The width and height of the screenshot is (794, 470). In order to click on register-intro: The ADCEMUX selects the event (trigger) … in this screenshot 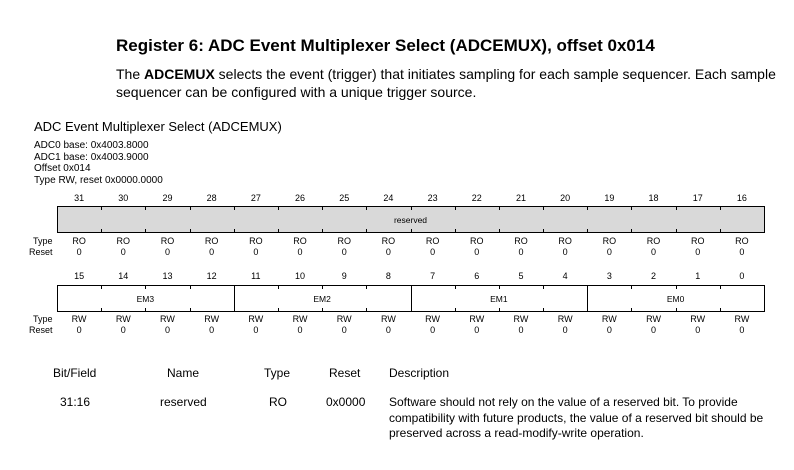, I will do `click(446, 83)`.